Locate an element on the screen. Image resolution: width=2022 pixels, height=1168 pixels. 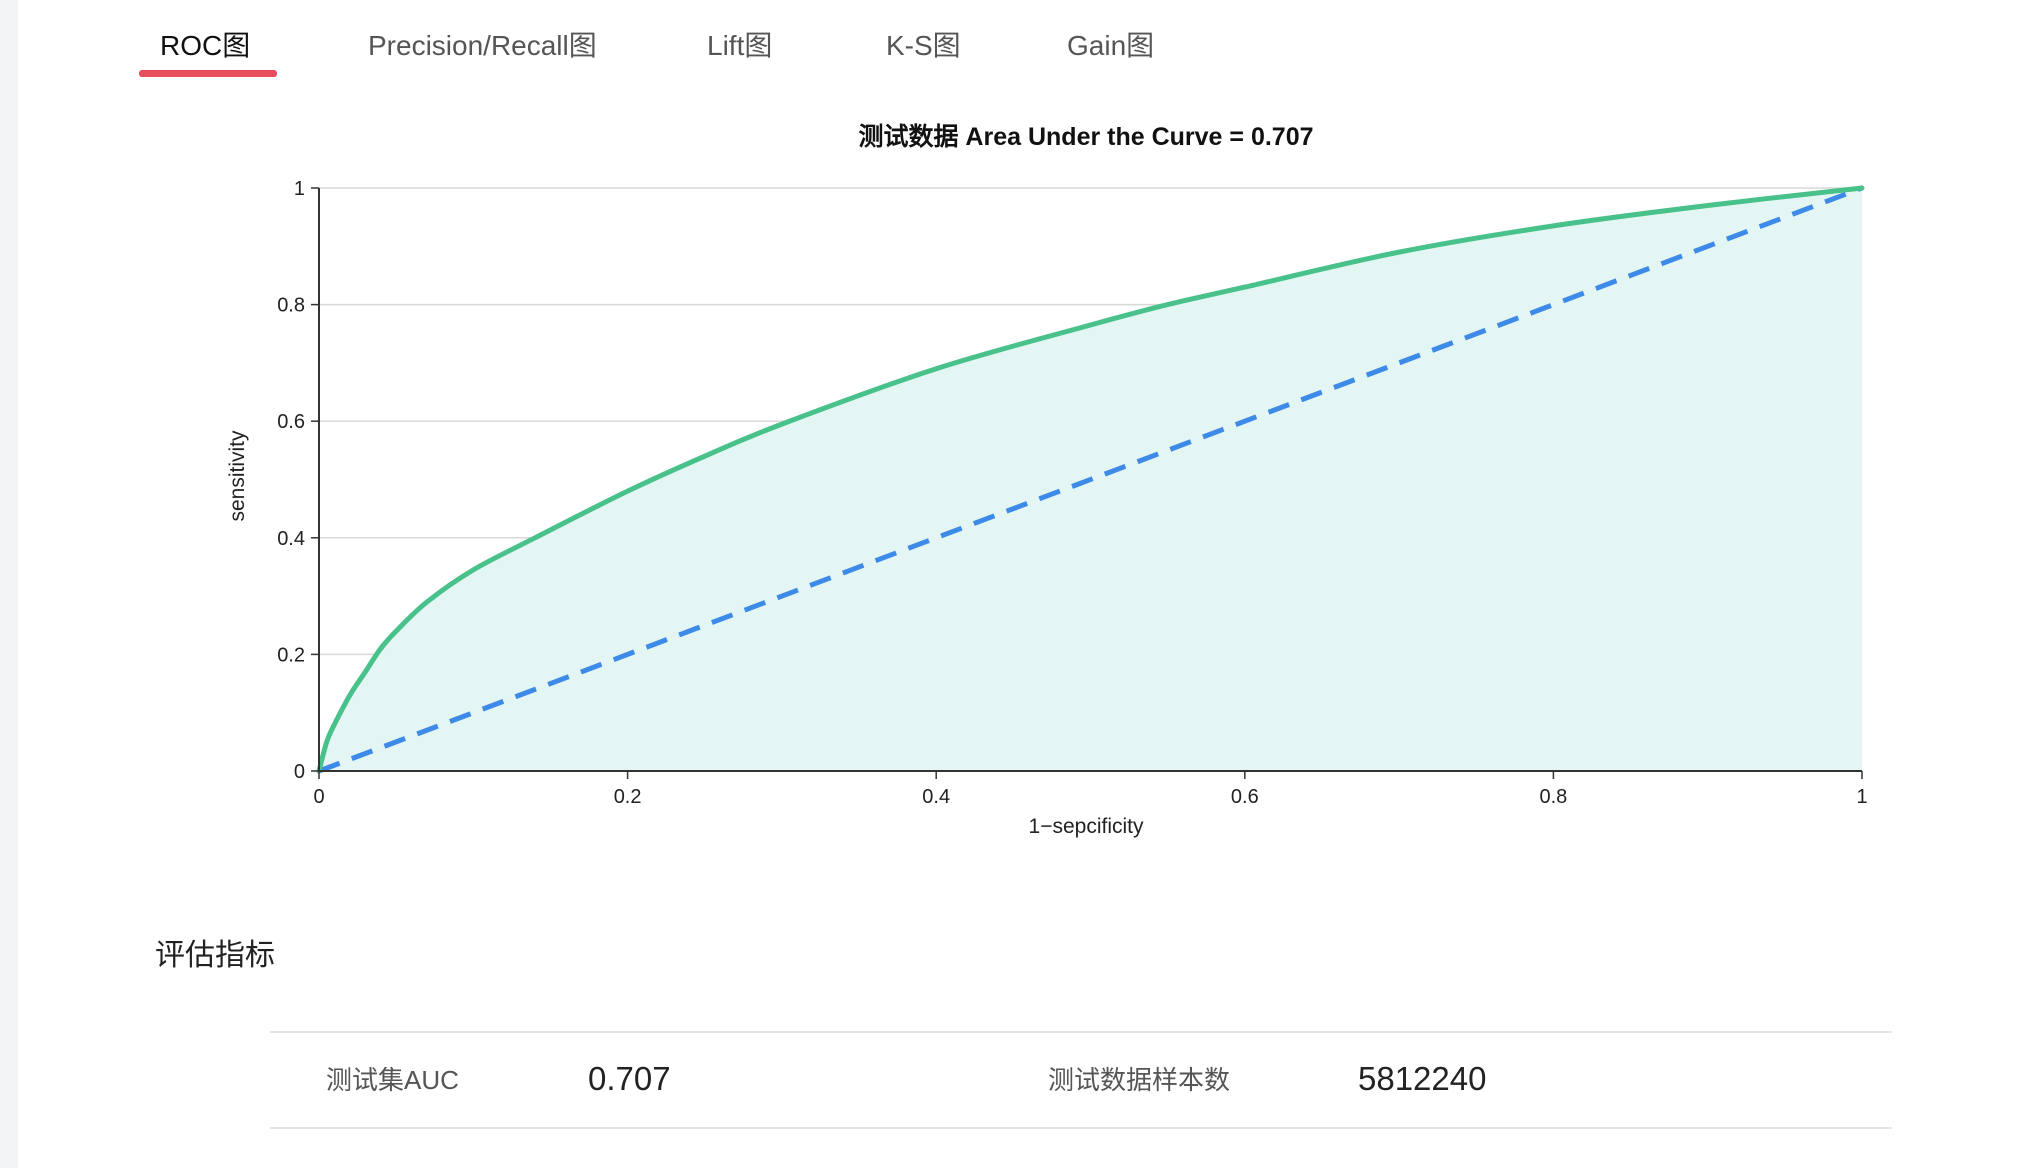
chart-title: 测试数据 Area Under the Curve = 0.707 is located at coordinates (1085, 137).